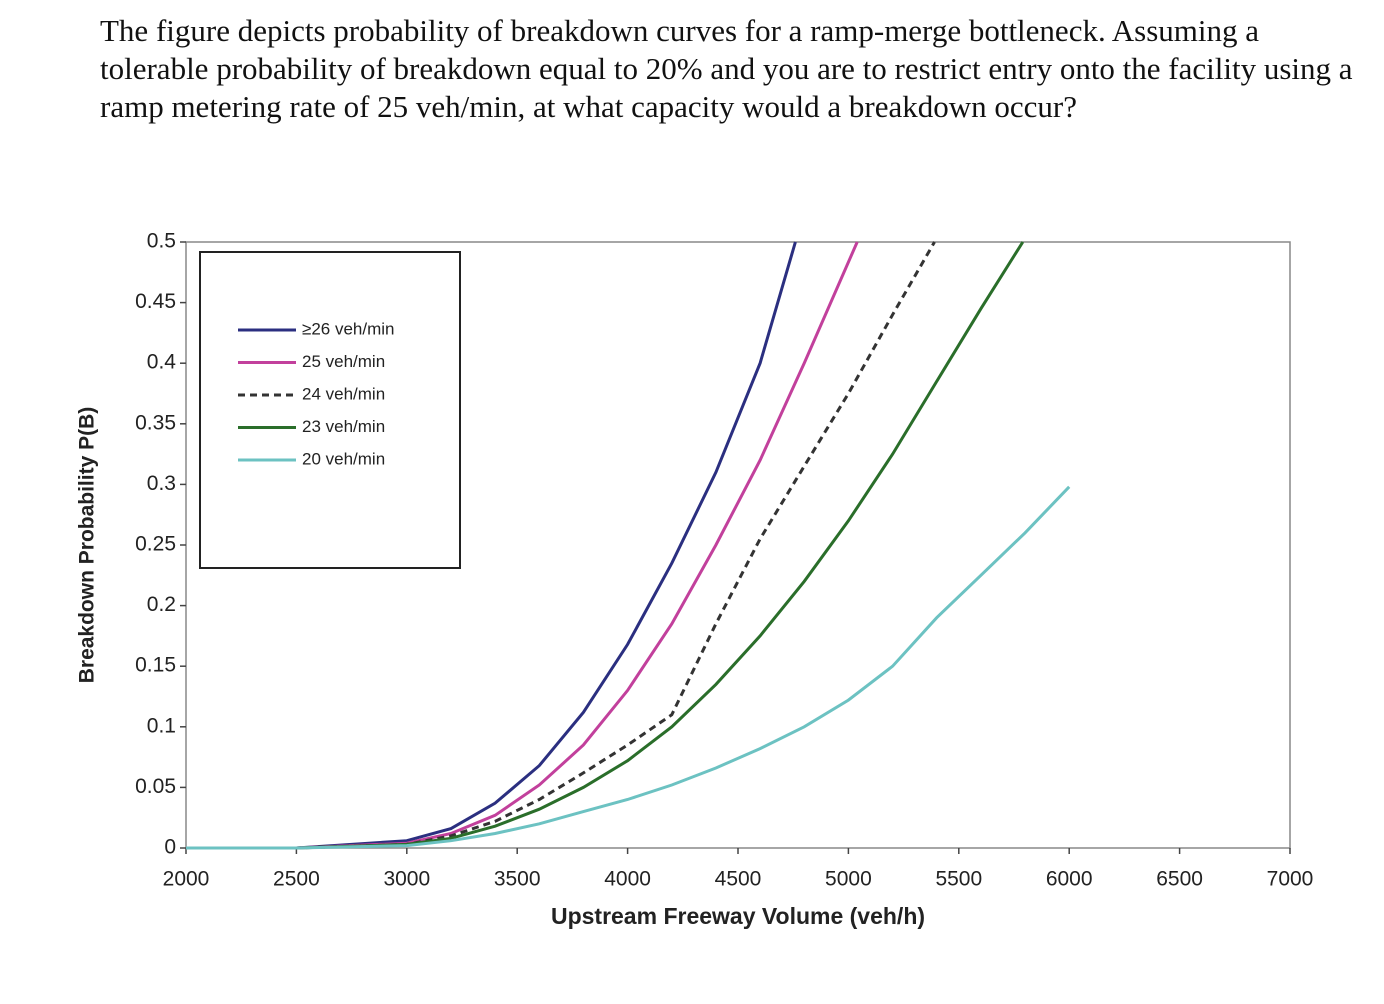  I want to click on y-tick-label: 0.2, so click(161, 604).